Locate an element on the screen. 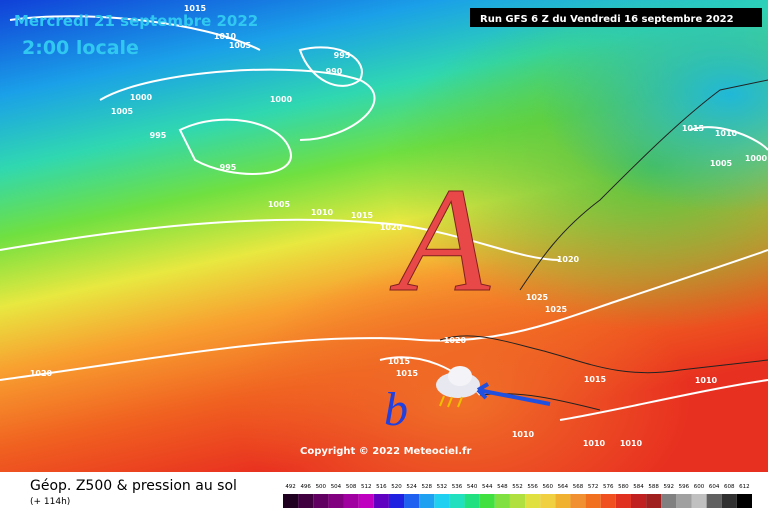  colorbar-label: 492 is located at coordinates (290, 487).